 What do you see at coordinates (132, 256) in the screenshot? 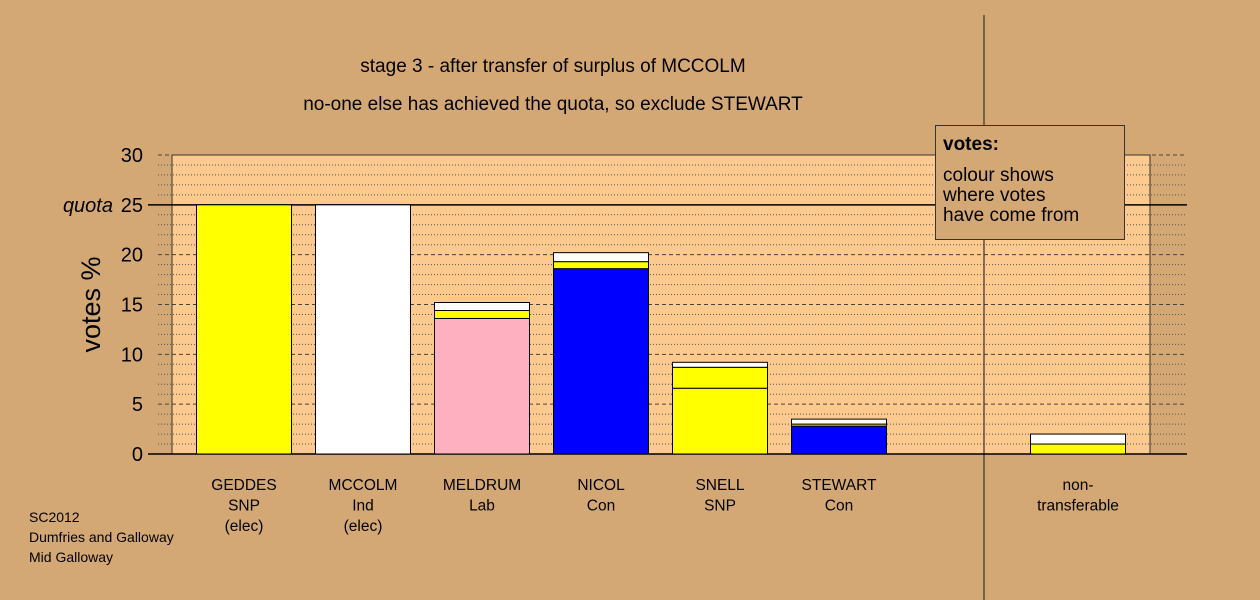
I see `y-tick-label: 20` at bounding box center [132, 256].